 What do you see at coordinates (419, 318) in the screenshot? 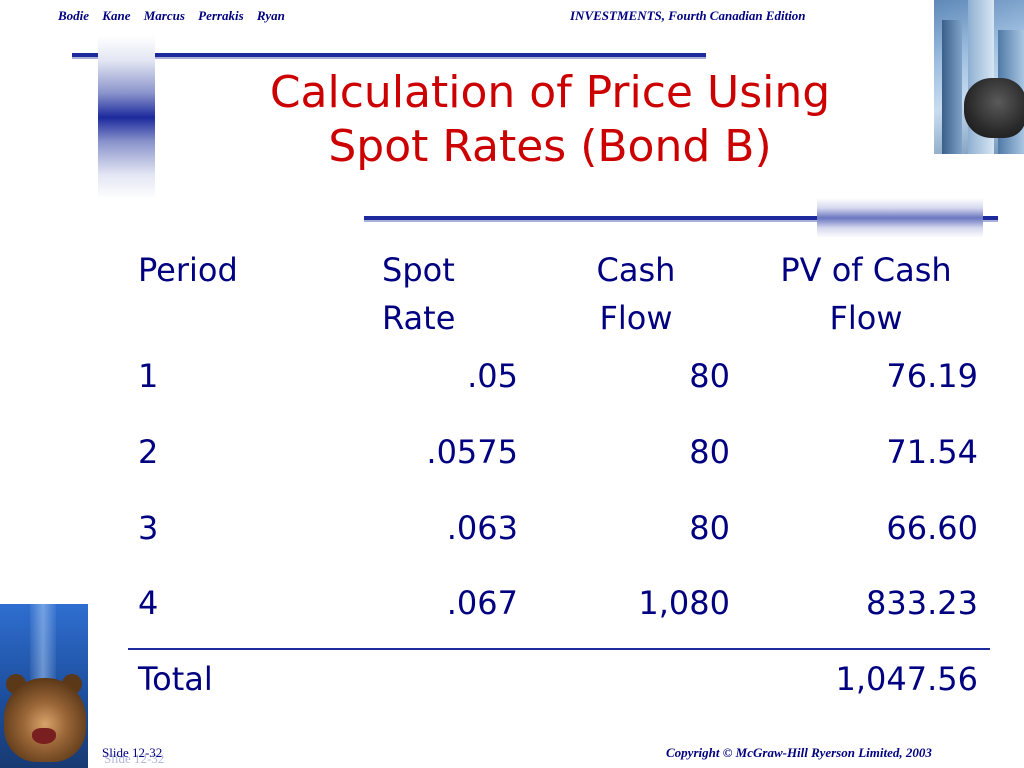
I see `header-spot-rate-line-2: Rate` at bounding box center [419, 318].